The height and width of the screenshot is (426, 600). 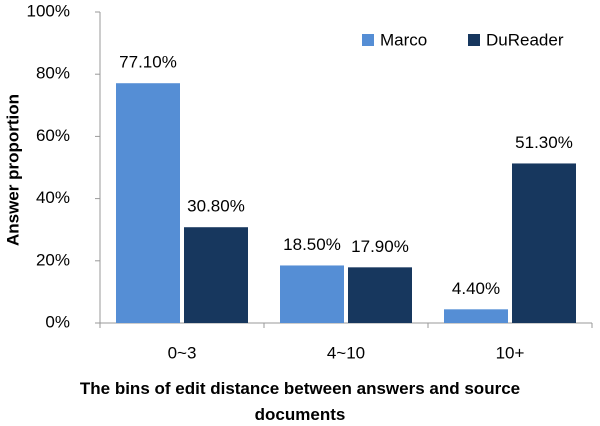 What do you see at coordinates (403, 39) in the screenshot?
I see `legend-label: Marco` at bounding box center [403, 39].